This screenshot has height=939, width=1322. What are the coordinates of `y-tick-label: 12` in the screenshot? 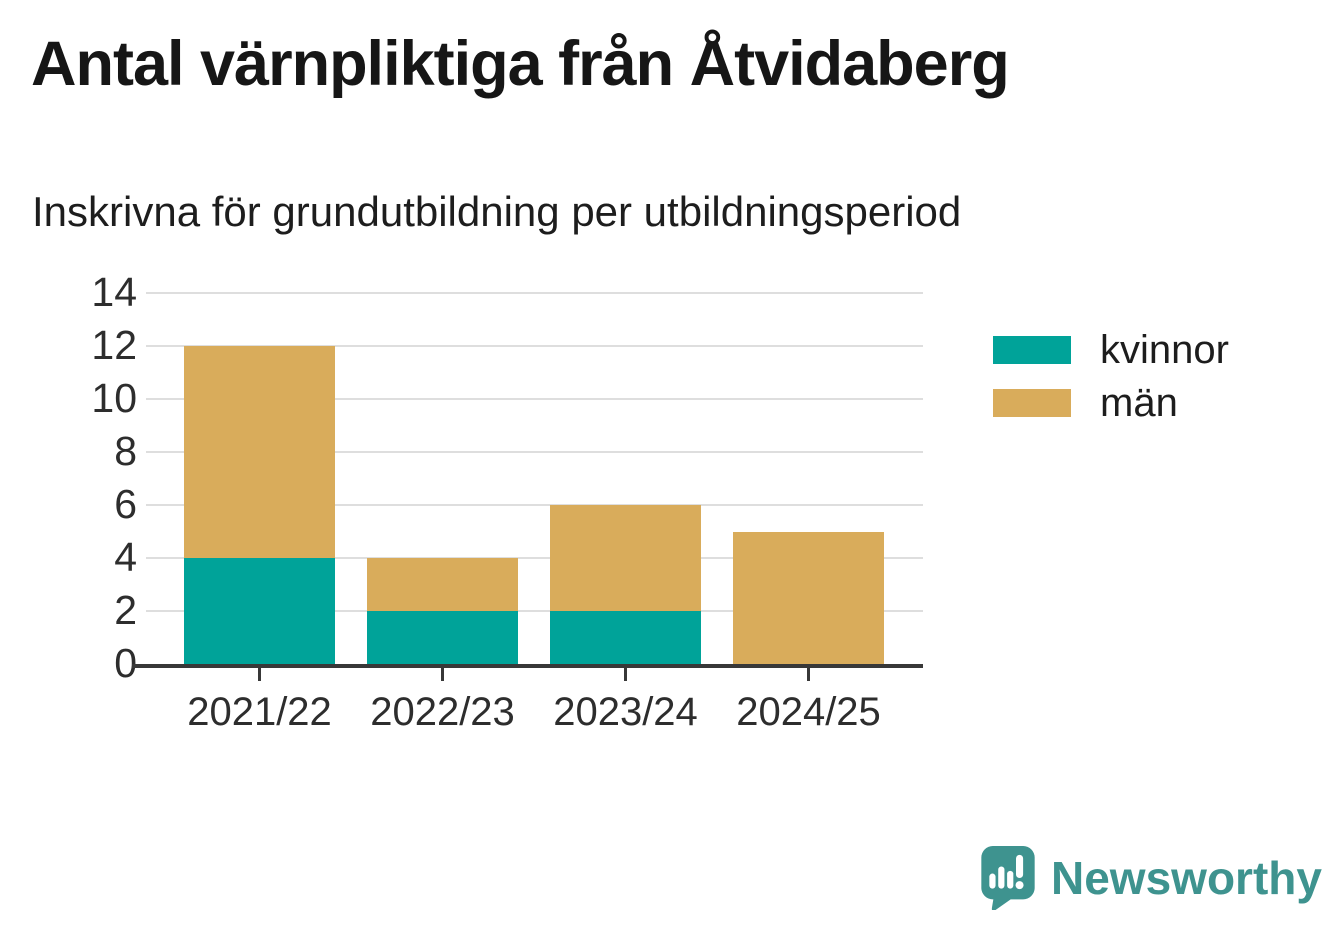 It's located at (114, 345).